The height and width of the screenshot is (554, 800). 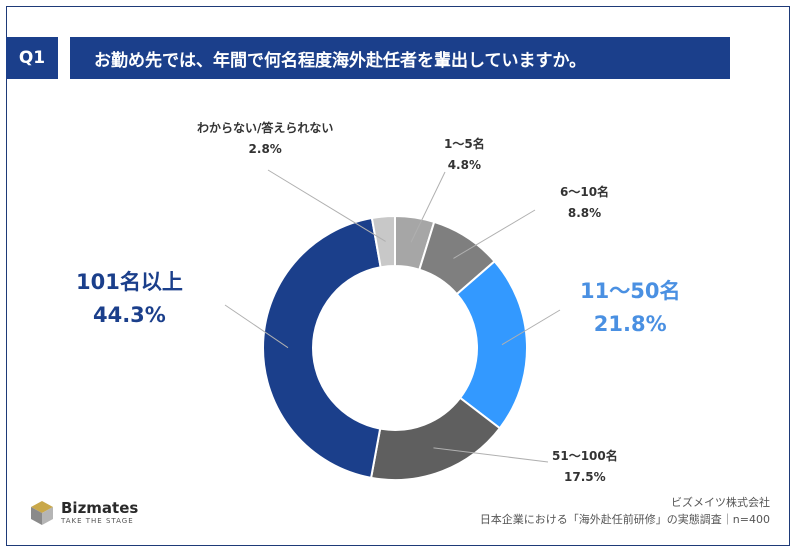 I want to click on label-1-5-value: 4.8%, so click(x=464, y=165).